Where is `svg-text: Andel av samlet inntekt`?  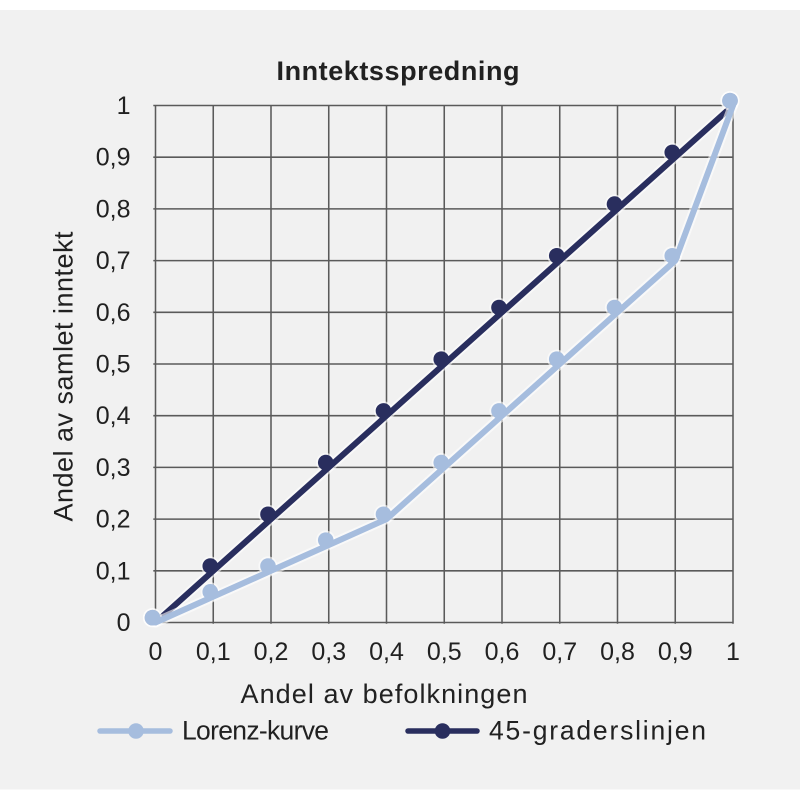
svg-text: Andel av samlet inntekt is located at coordinates (63, 376).